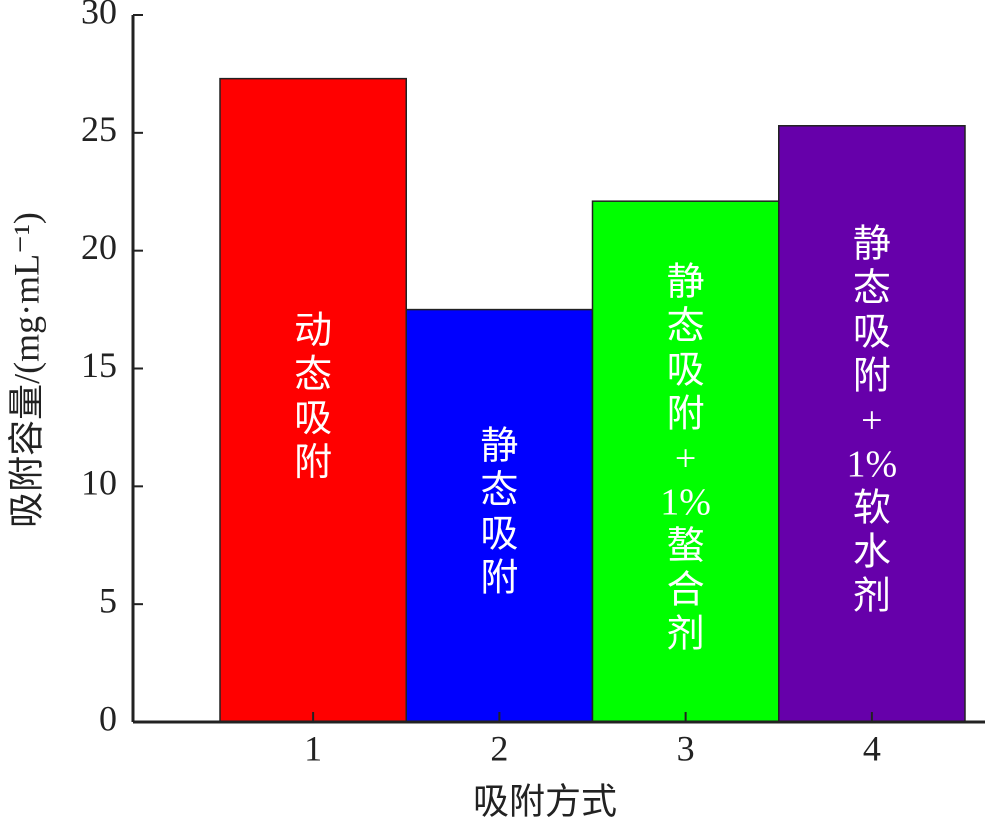  Describe the element at coordinates (872, 748) in the screenshot. I see `x-tick-label: 4` at that location.